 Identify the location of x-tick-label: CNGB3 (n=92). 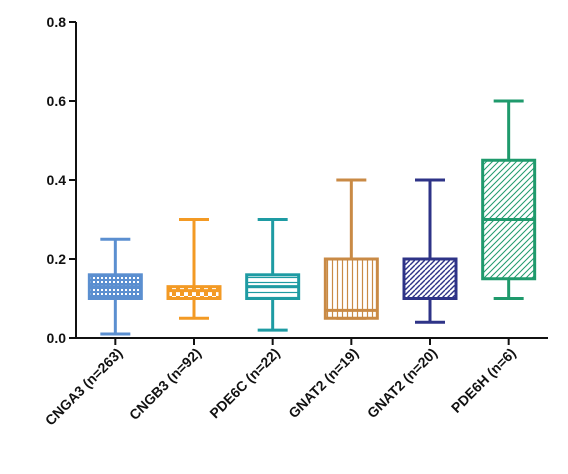
(165, 384).